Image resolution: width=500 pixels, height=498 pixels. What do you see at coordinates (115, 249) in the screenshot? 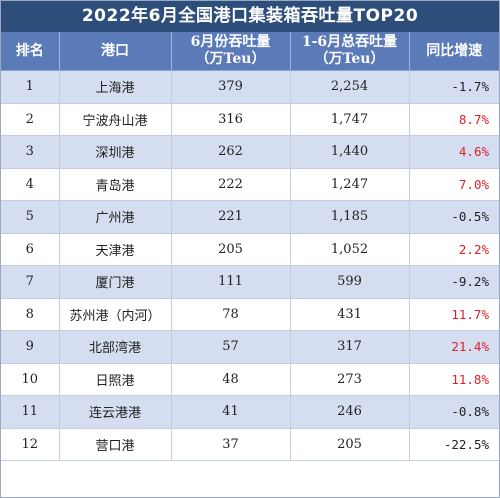
I see `port-cell: 天津港` at bounding box center [115, 249].